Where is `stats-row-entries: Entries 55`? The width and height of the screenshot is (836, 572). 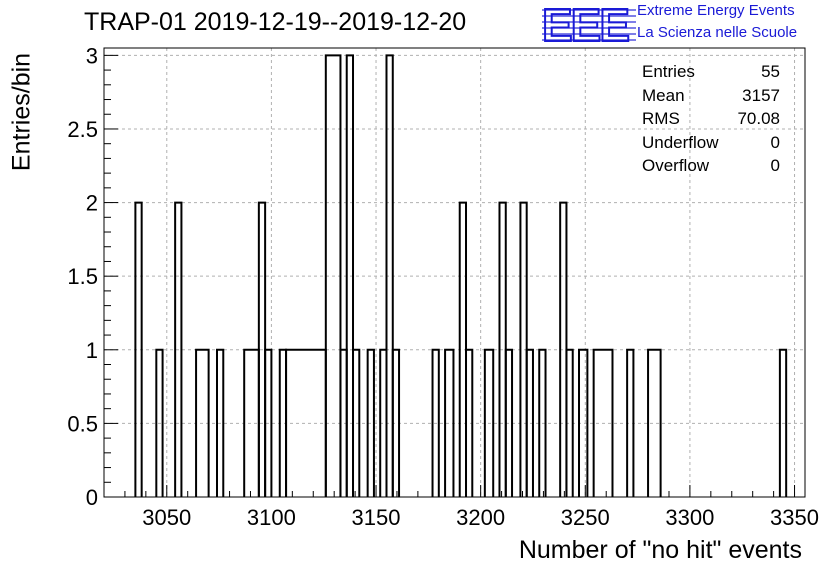 stats-row-entries: Entries 55 is located at coordinates (711, 72).